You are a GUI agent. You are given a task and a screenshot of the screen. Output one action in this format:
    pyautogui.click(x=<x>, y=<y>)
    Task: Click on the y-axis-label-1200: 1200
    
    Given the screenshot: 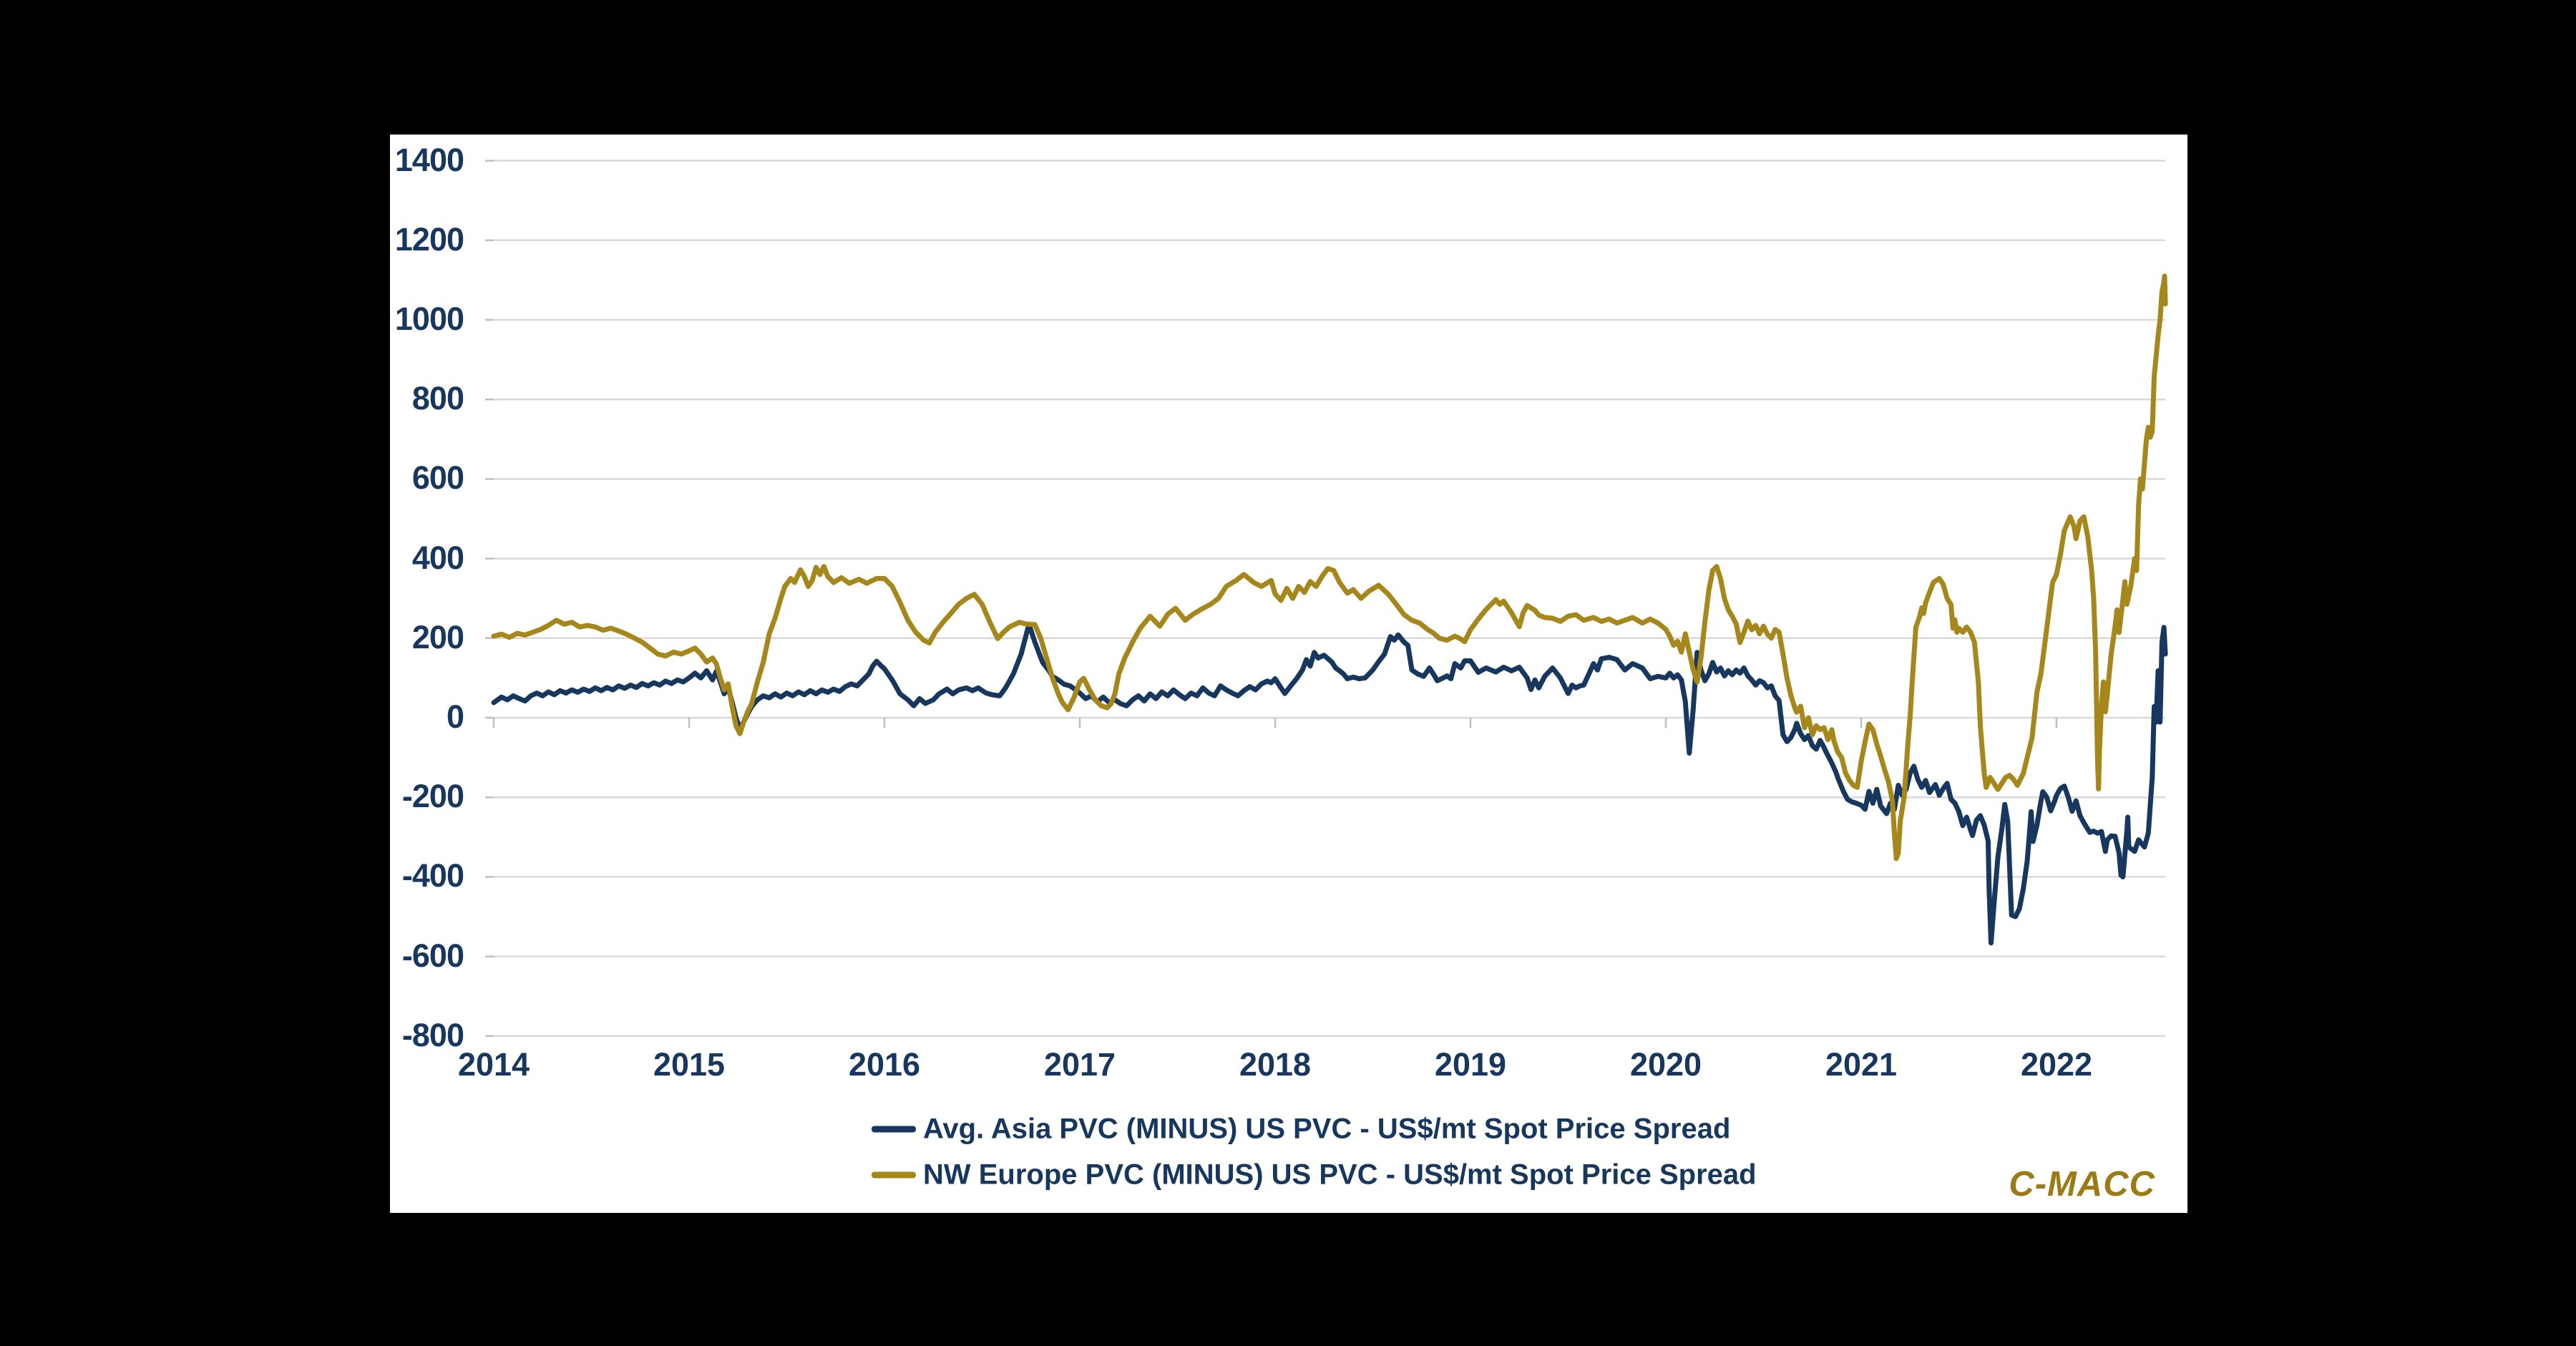 What is the action you would take?
    pyautogui.click(x=429, y=239)
    